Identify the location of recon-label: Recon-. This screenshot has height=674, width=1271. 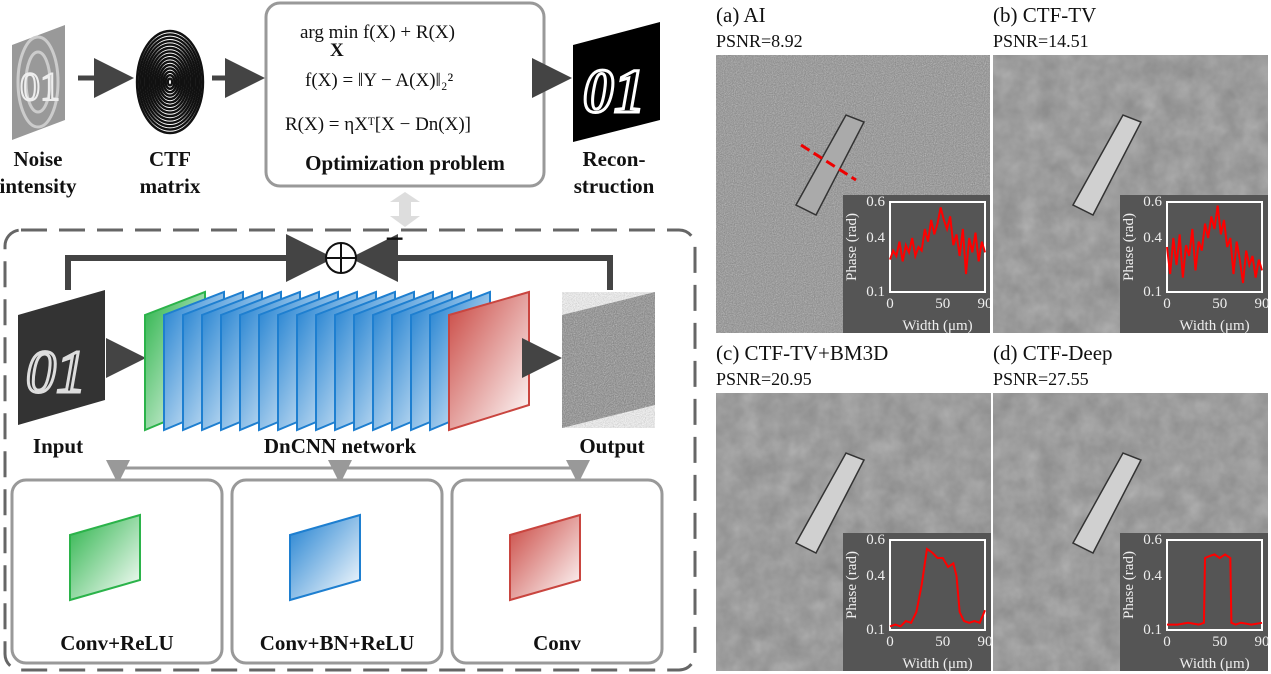
(614, 159).